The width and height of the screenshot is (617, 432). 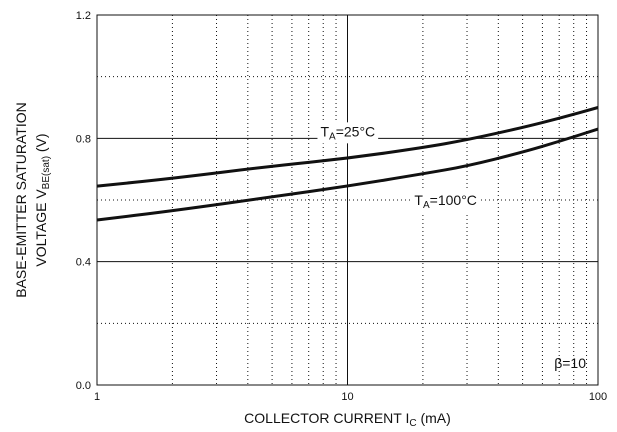 I want to click on label-100-background, so click(x=445, y=201).